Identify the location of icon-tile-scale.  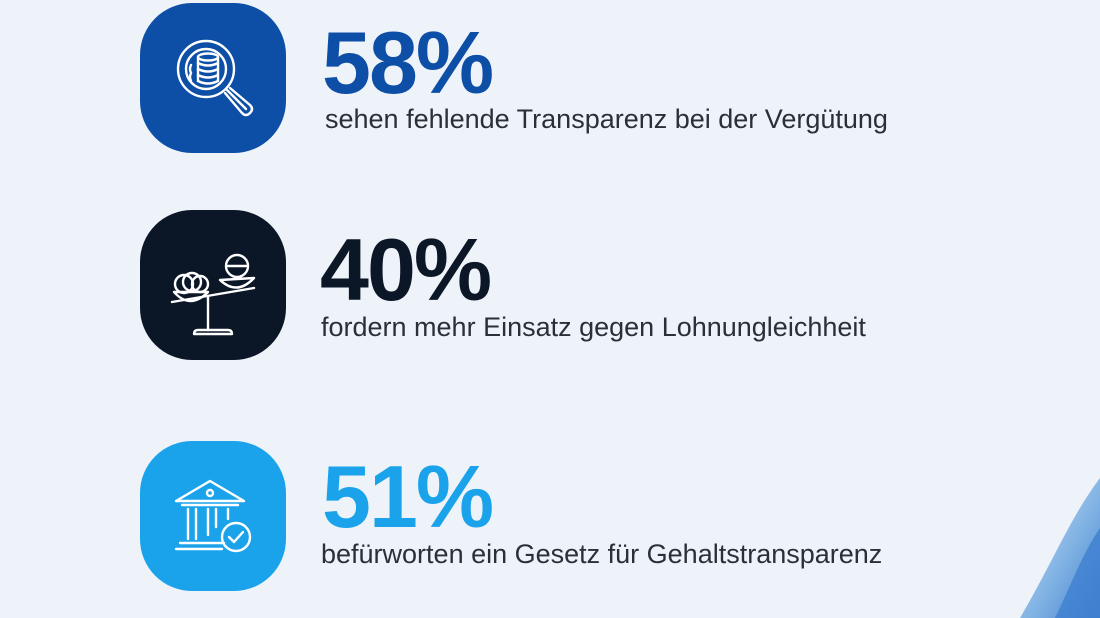
(213, 285).